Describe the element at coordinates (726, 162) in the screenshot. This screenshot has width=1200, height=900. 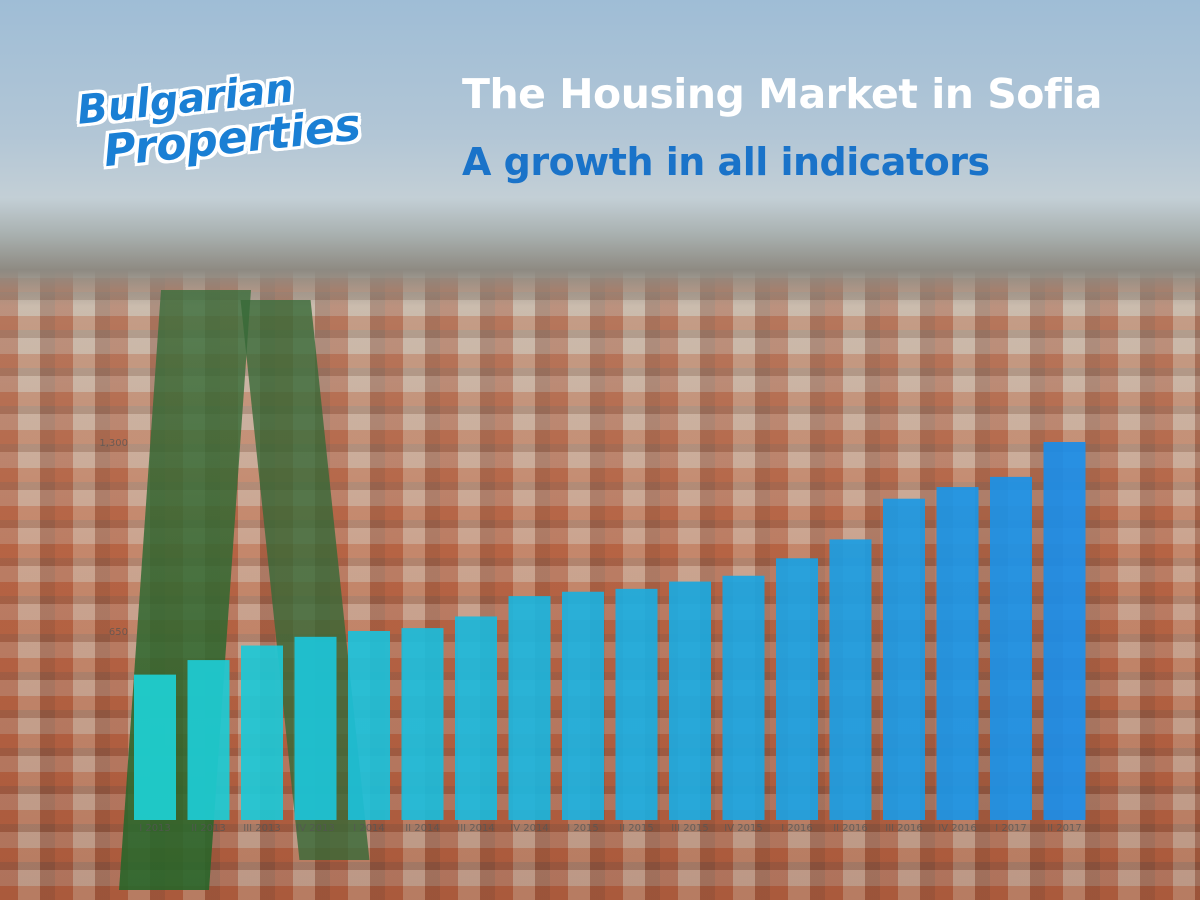
I see `page-subtitle: A growth in all indicators` at that location.